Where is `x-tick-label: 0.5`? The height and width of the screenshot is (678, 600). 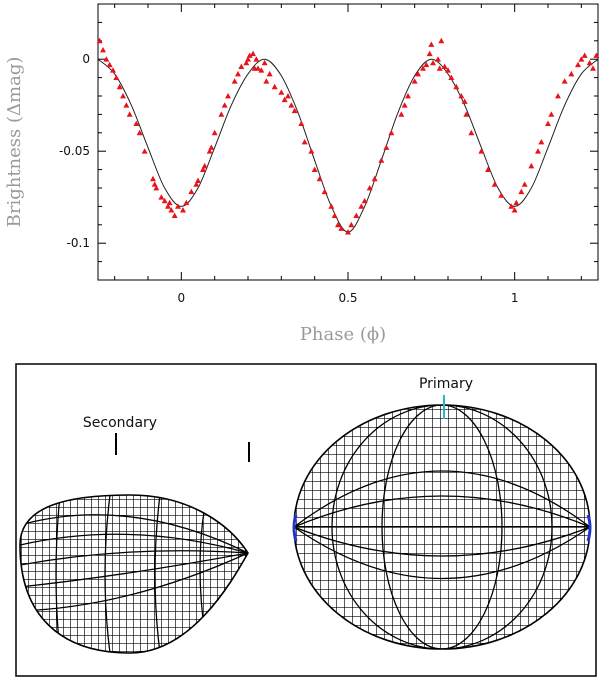
x-tick-label: 0.5 is located at coordinates (347, 298).